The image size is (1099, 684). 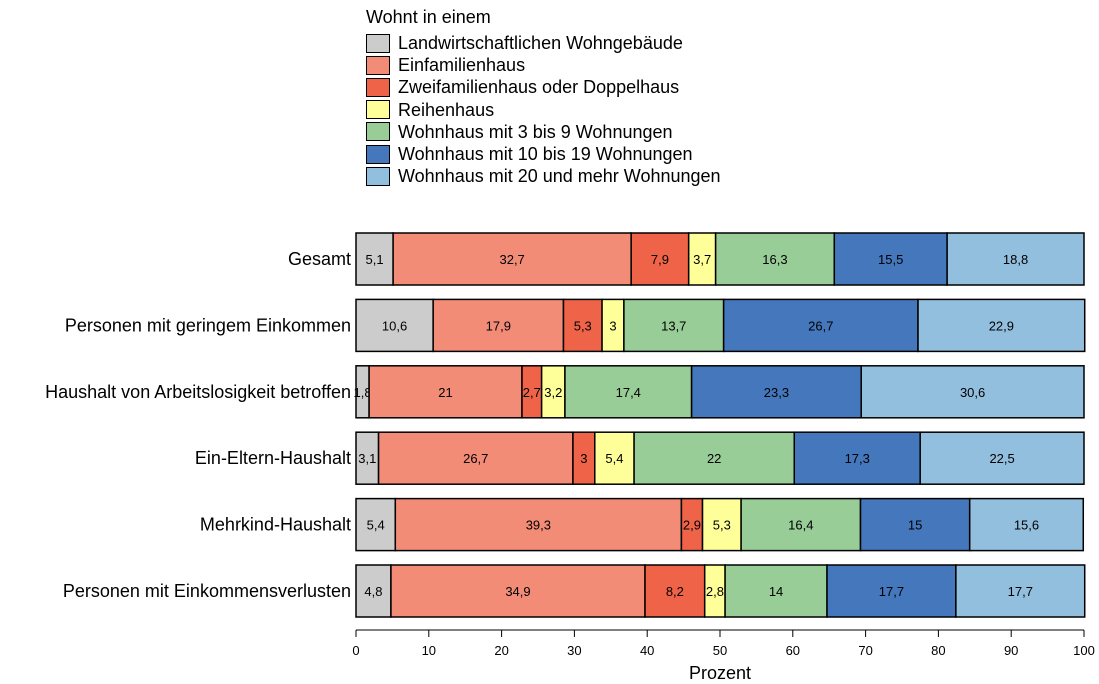 I want to click on legend-item: Zweifamilienhaus oder Doppelhaus, so click(x=543, y=87).